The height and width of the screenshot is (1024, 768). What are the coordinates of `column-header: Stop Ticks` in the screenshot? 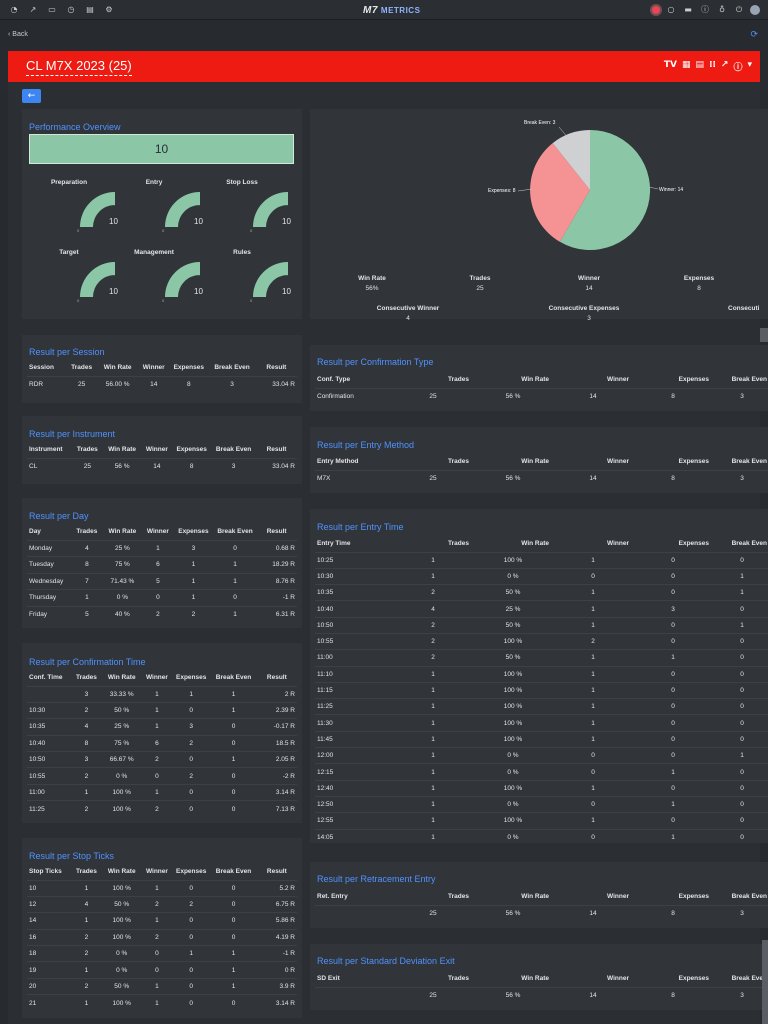 It's located at (45, 872).